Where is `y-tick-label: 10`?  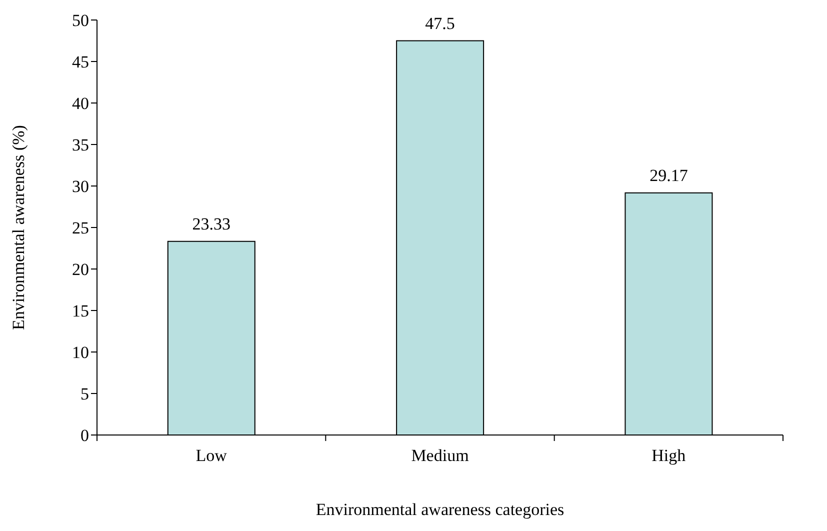 y-tick-label: 10 is located at coordinates (80, 352).